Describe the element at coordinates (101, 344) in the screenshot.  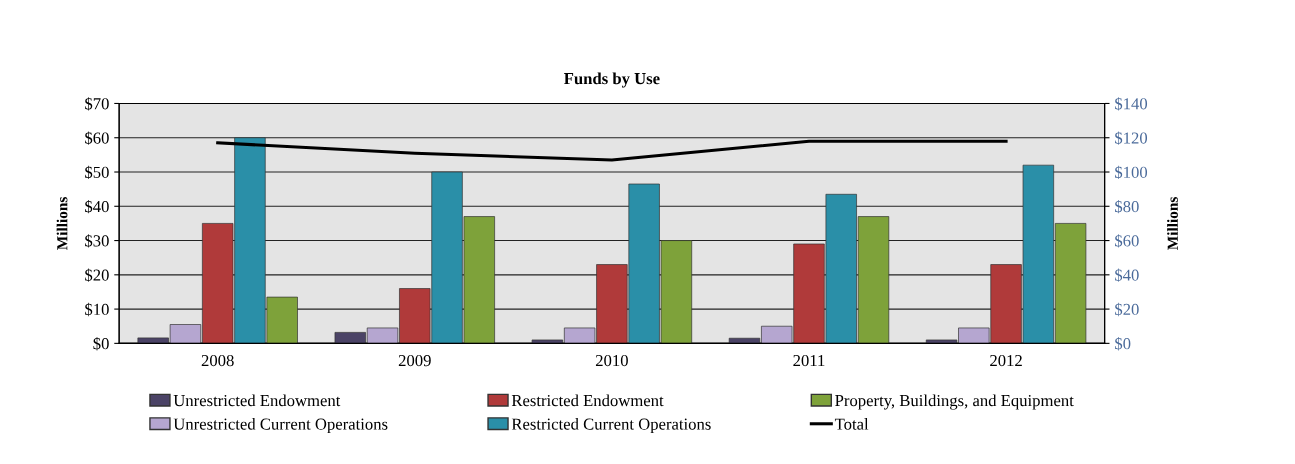
I see `y-tick-label: $0` at that location.